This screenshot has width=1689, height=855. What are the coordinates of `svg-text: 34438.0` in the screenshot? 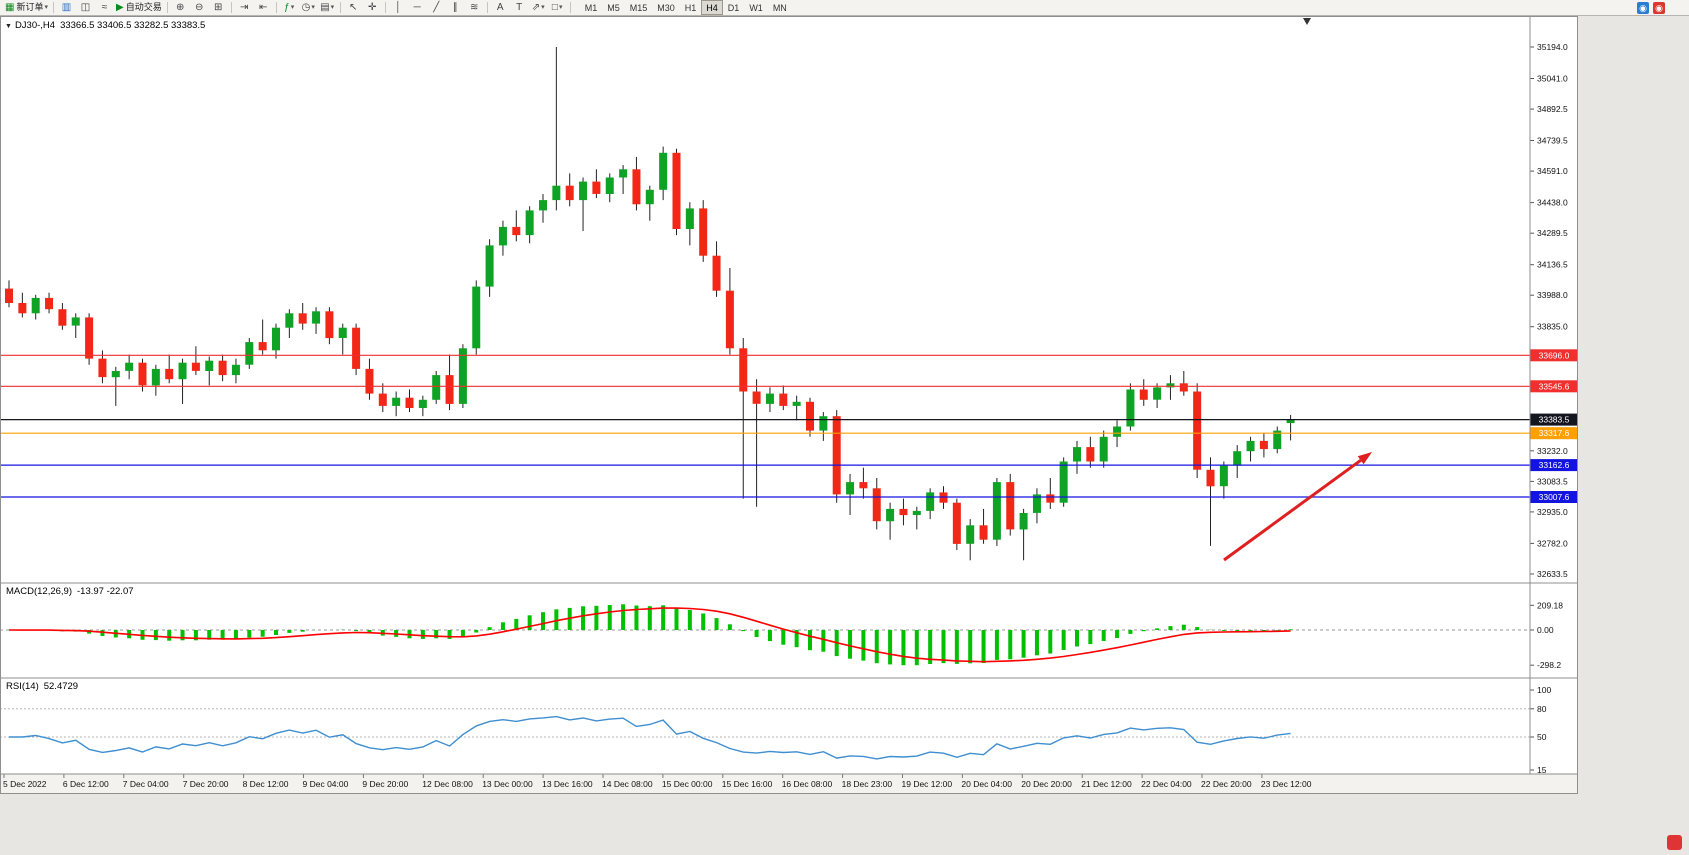 It's located at (1552, 203).